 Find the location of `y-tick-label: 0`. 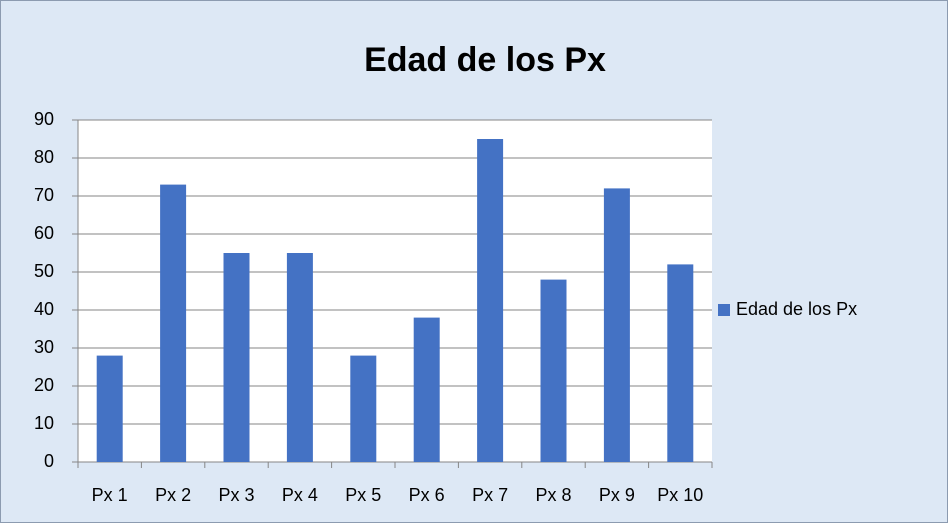

y-tick-label: 0 is located at coordinates (49, 461).